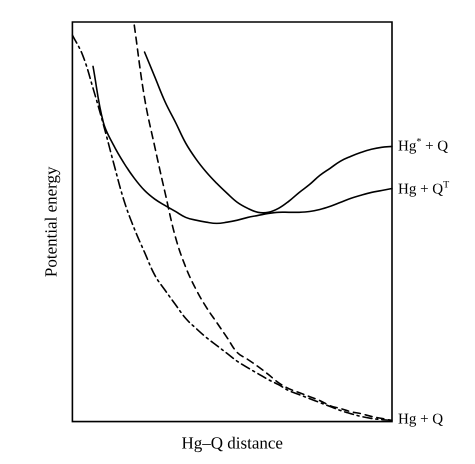  I want to click on x-axis-title: Hg–Q distance, so click(232, 442).